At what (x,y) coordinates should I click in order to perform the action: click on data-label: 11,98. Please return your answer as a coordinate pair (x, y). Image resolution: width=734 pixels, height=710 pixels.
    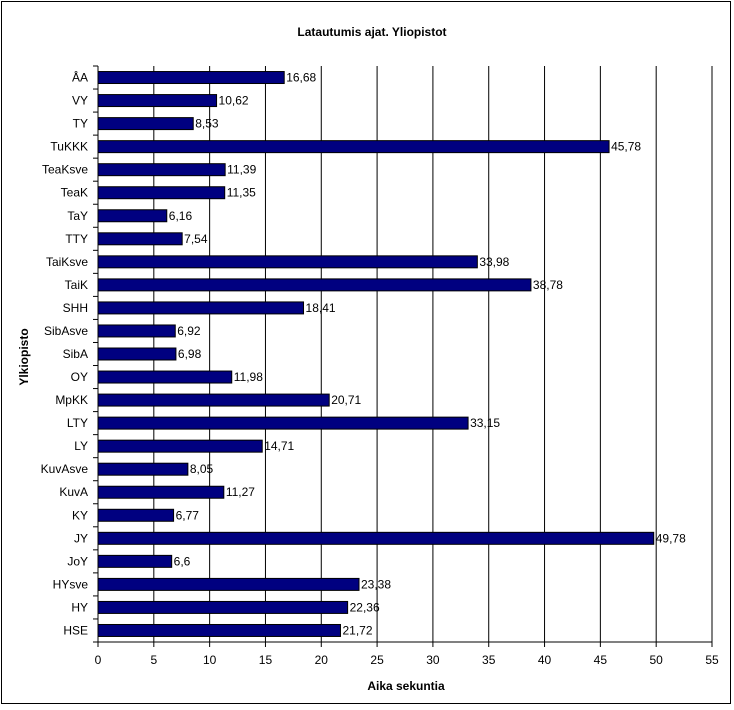
    Looking at the image, I should click on (248, 377).